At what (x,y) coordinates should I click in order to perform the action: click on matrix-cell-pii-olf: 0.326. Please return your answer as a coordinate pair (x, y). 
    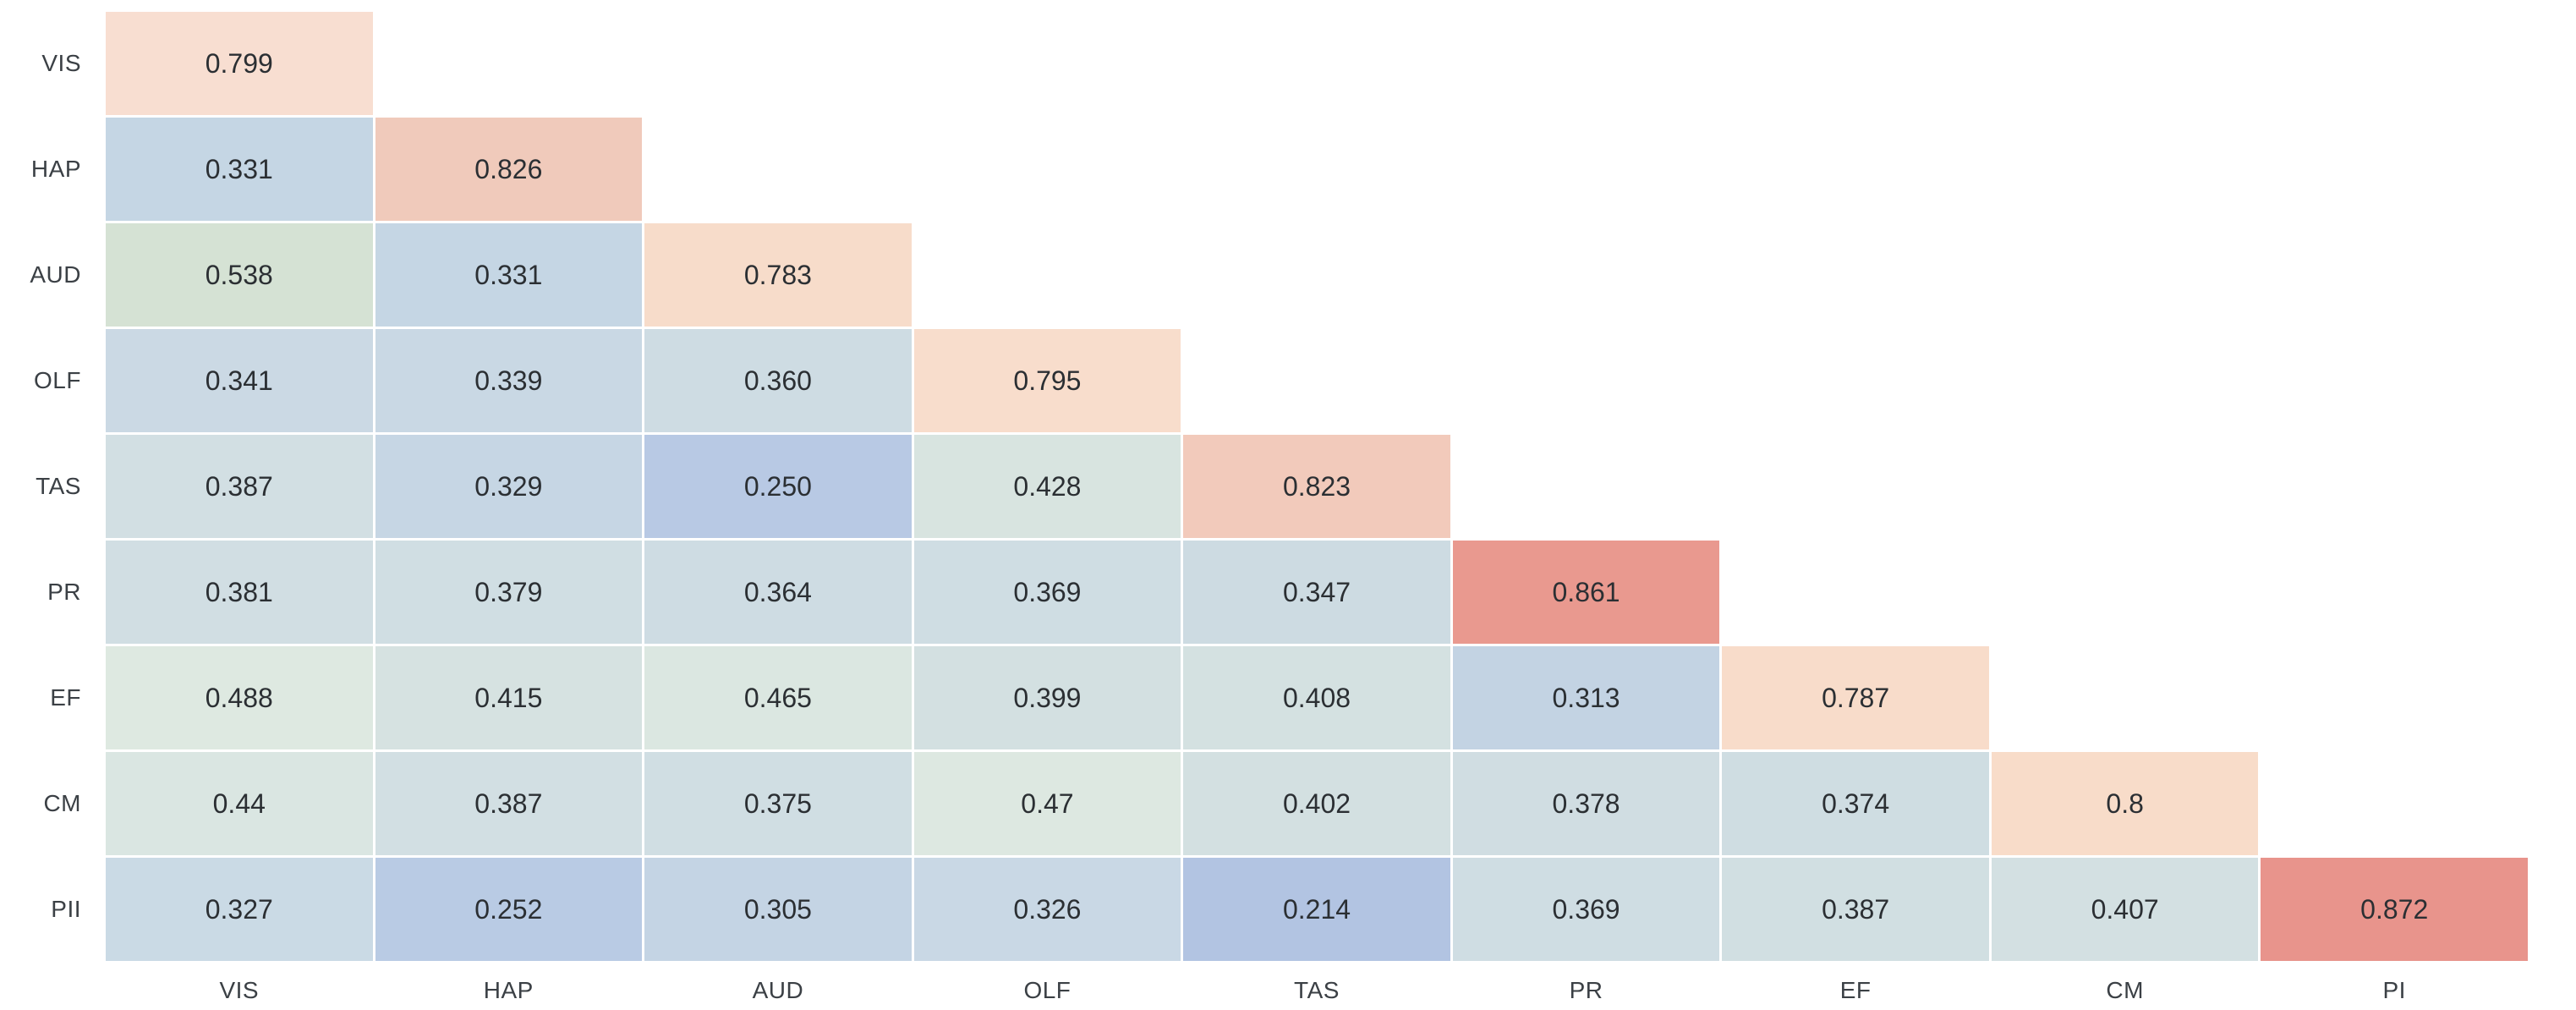
    Looking at the image, I should click on (1047, 909).